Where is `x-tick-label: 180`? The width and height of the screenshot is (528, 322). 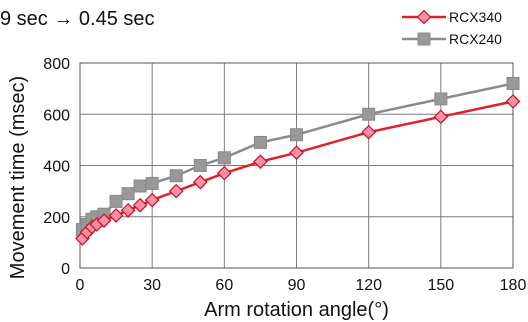 x-tick-label: 180 is located at coordinates (513, 285).